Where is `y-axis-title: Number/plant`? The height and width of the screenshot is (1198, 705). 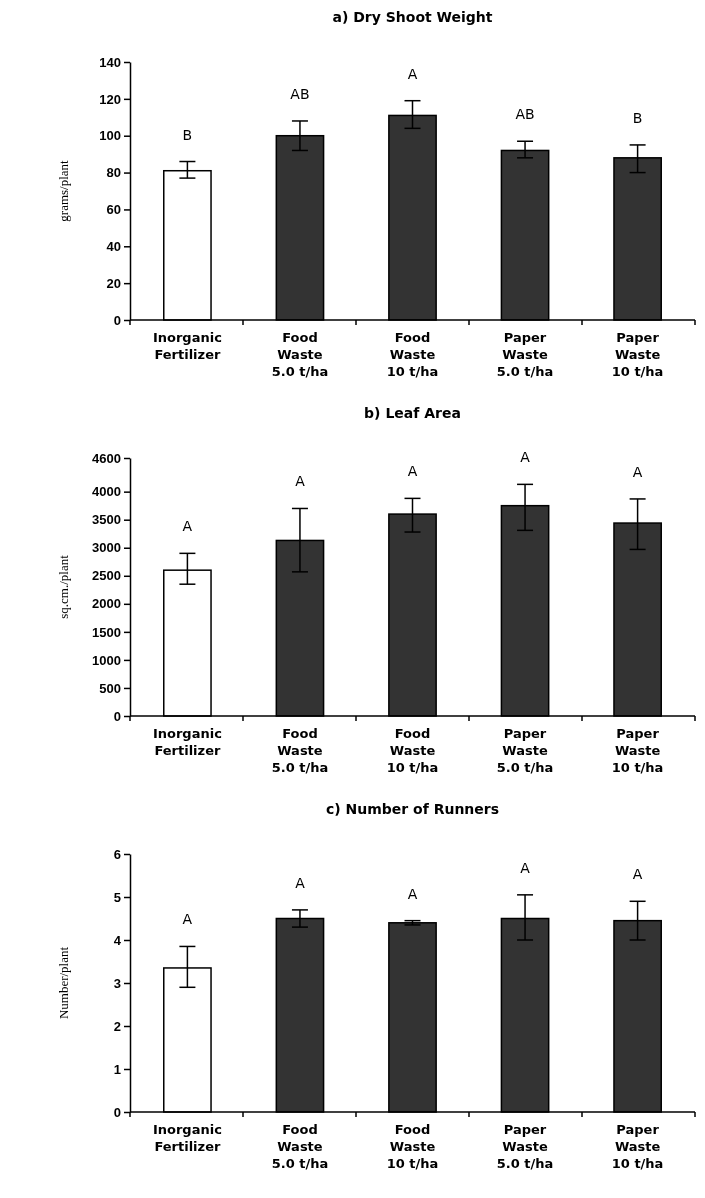
y-axis-title: Number/plant is located at coordinates (63, 983).